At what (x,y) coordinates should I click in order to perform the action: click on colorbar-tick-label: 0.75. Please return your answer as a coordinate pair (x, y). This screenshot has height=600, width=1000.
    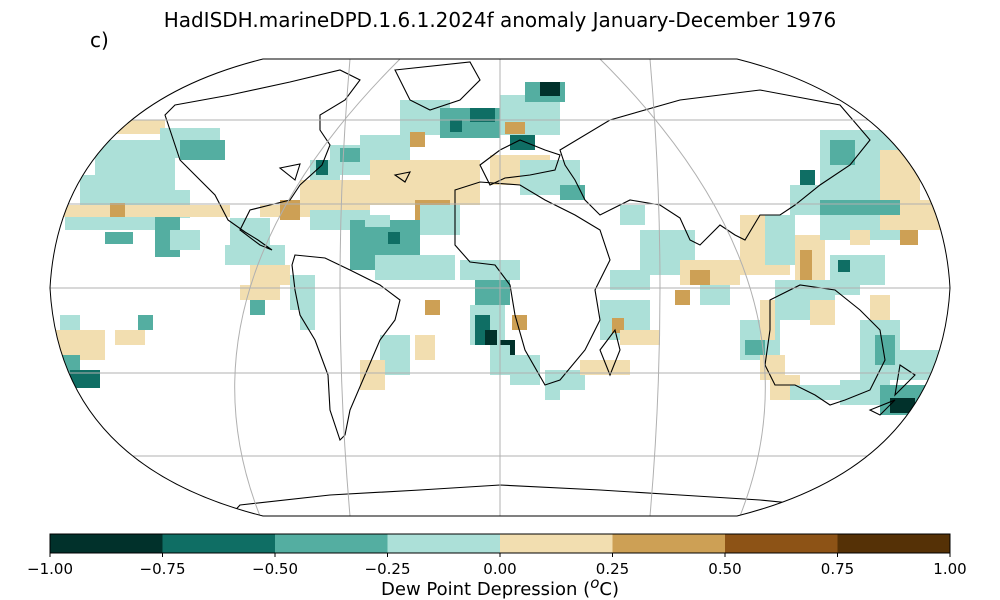
    Looking at the image, I should click on (837, 569).